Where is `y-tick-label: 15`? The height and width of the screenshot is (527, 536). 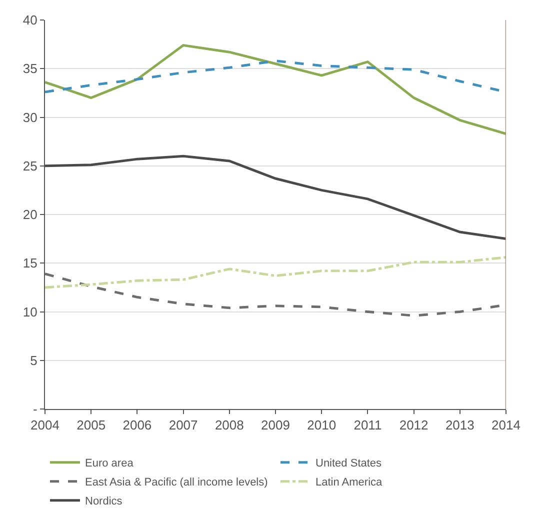 y-tick-label: 15 is located at coordinates (30, 263).